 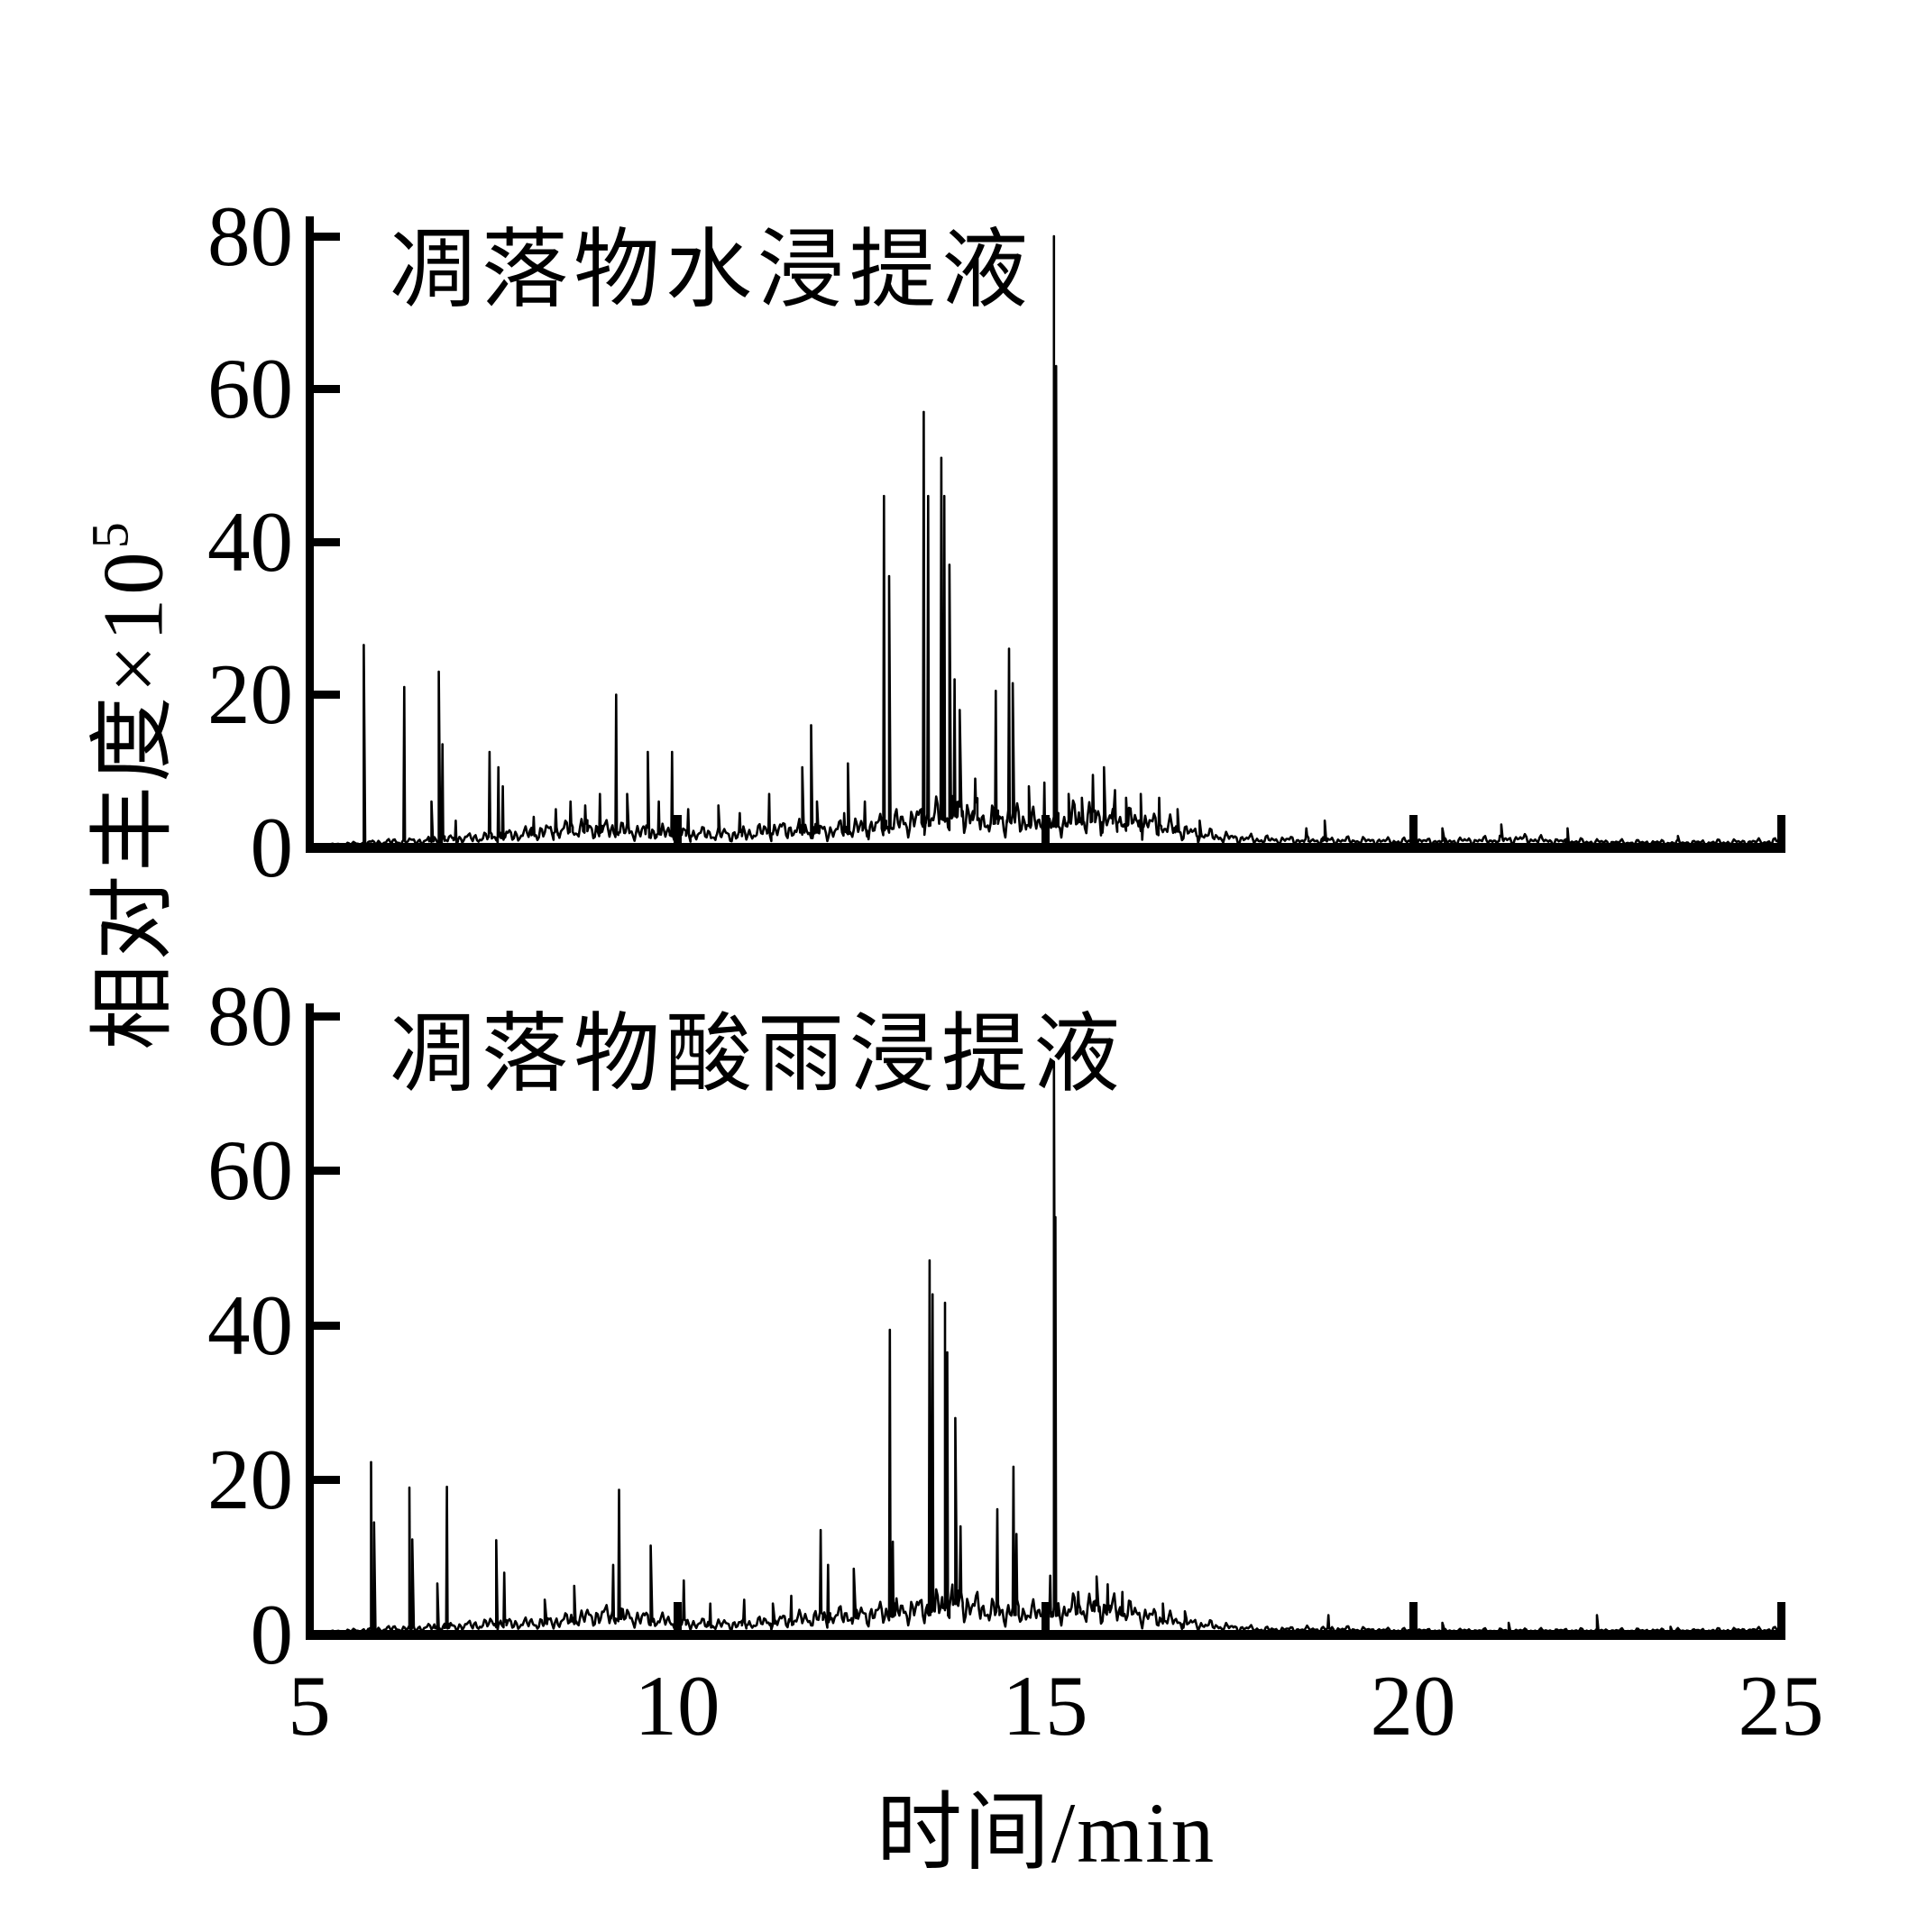 I want to click on top-y-label-40: 40, so click(x=250, y=542).